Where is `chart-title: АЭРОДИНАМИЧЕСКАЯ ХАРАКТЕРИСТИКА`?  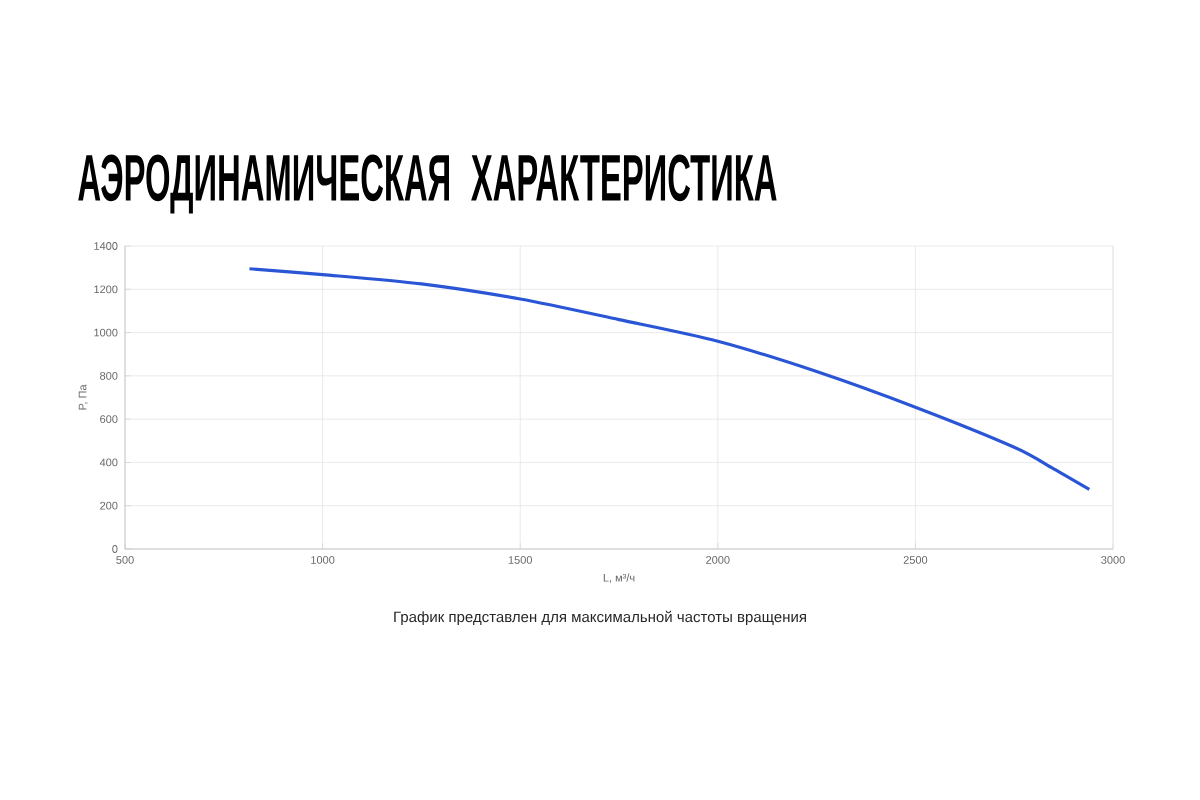
chart-title: АЭРОДИНАМИЧЕСКАЯ ХАРАКТЕРИСТИКА is located at coordinates (427, 184).